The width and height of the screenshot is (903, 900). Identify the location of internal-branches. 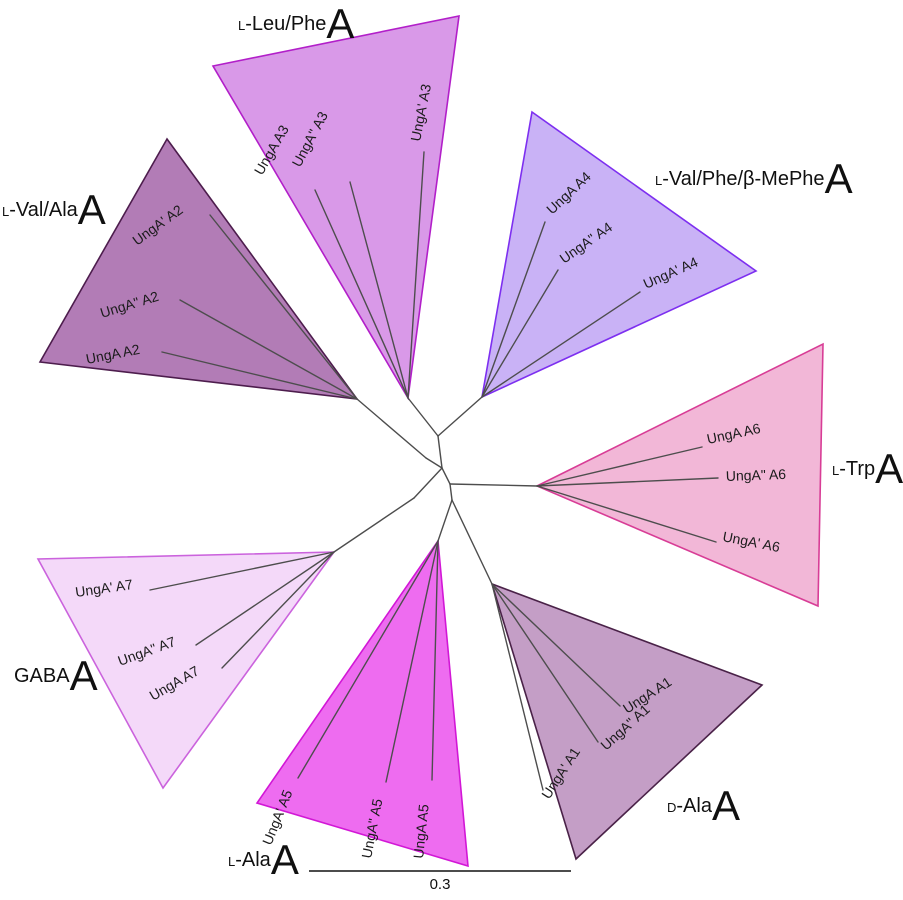
(435, 490).